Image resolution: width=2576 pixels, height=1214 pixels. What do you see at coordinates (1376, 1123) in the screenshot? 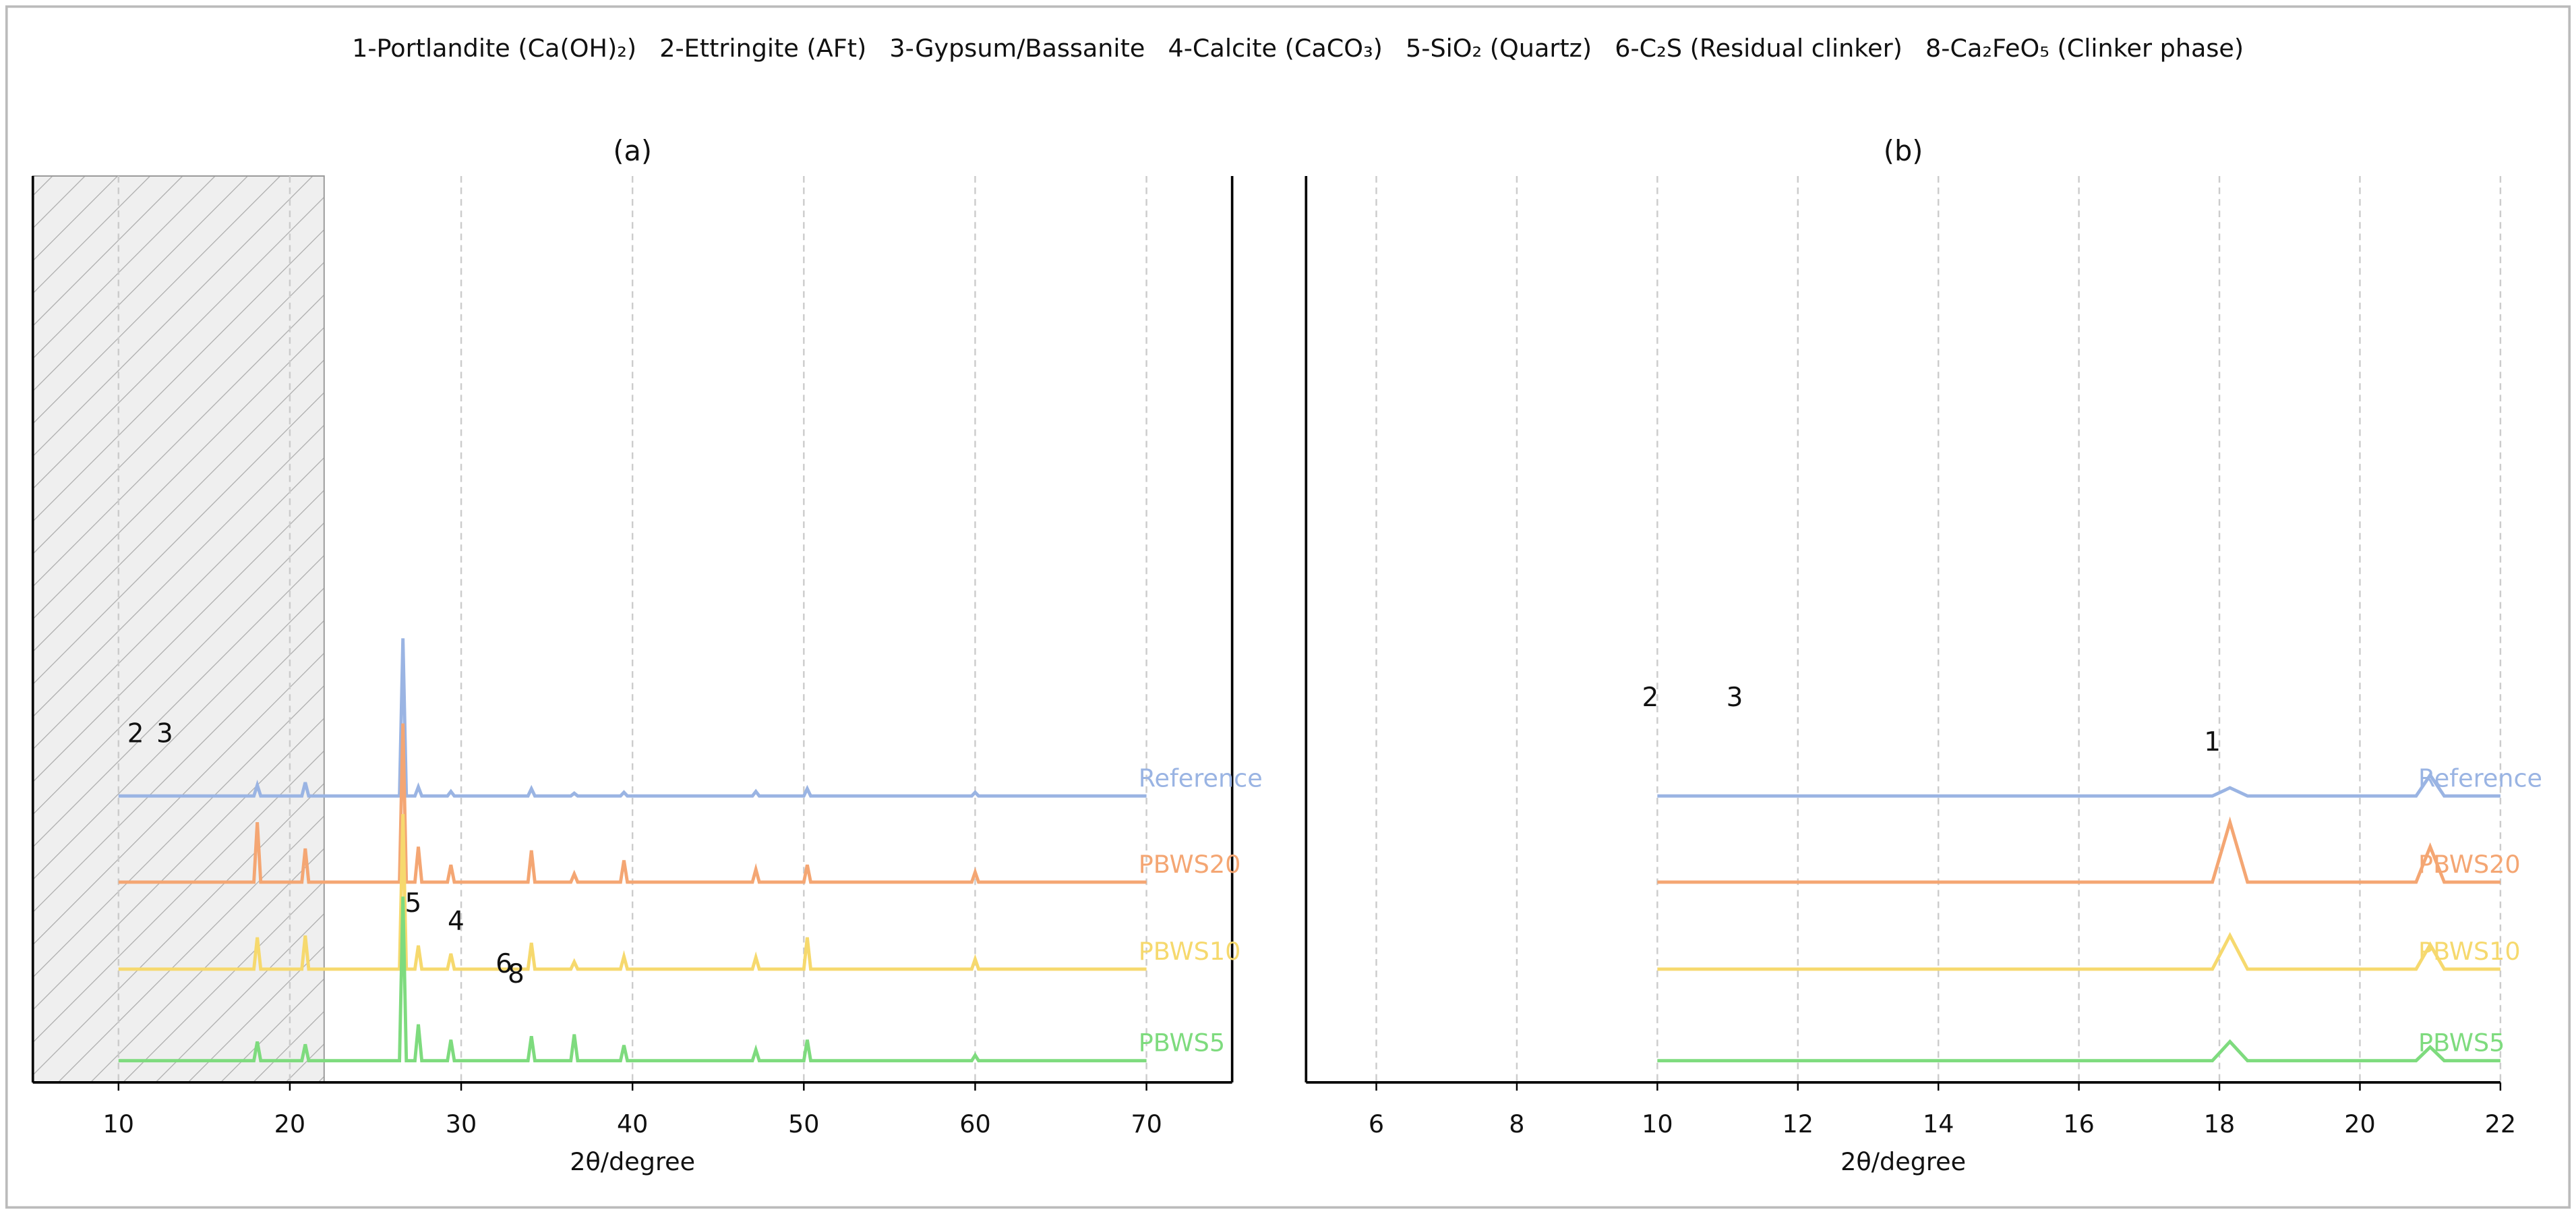
I see `x-tick-label: 6` at bounding box center [1376, 1123].